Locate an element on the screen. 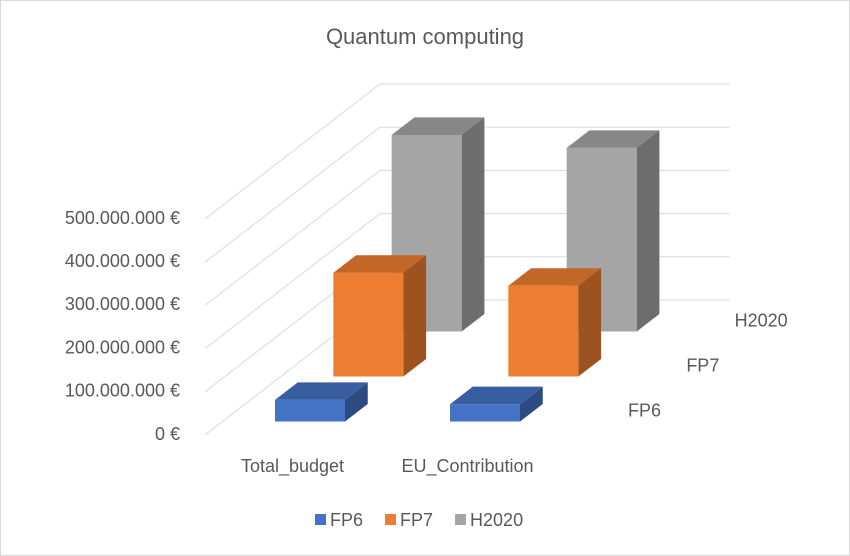 The height and width of the screenshot is (556, 850). y-tick-label: 500.000.000 € is located at coordinates (122, 218).